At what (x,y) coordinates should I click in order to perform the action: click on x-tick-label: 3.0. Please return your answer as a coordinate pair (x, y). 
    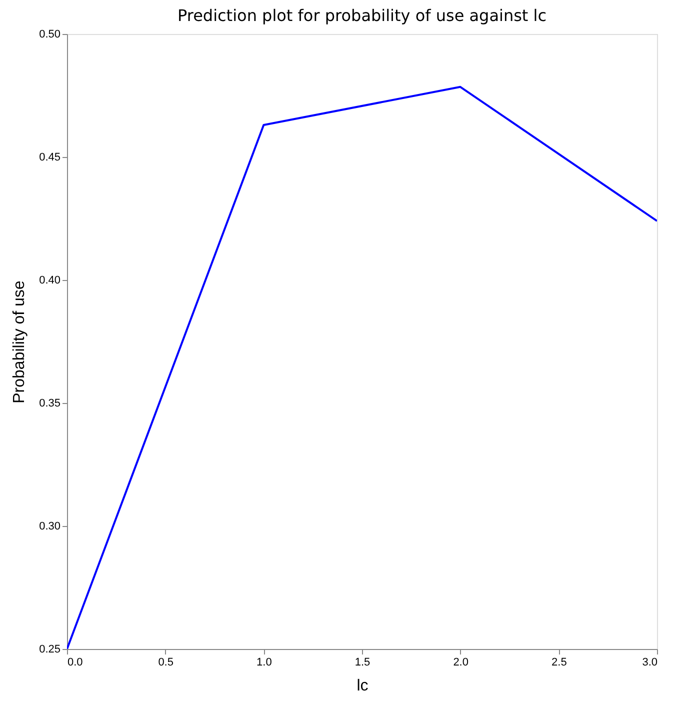
    Looking at the image, I should click on (650, 662).